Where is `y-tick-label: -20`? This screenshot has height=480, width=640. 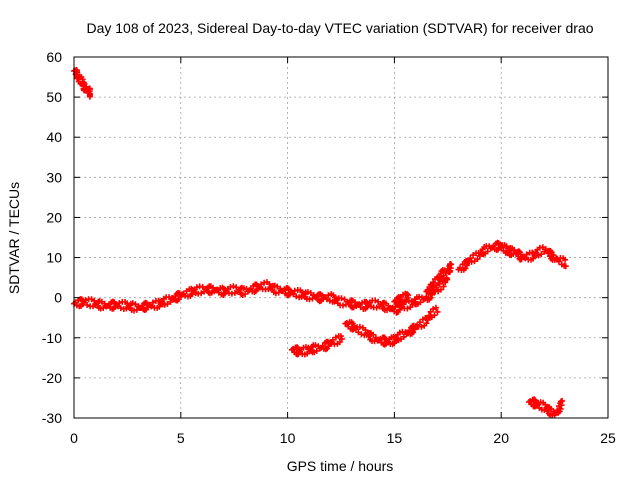 y-tick-label: -20 is located at coordinates (52, 378).